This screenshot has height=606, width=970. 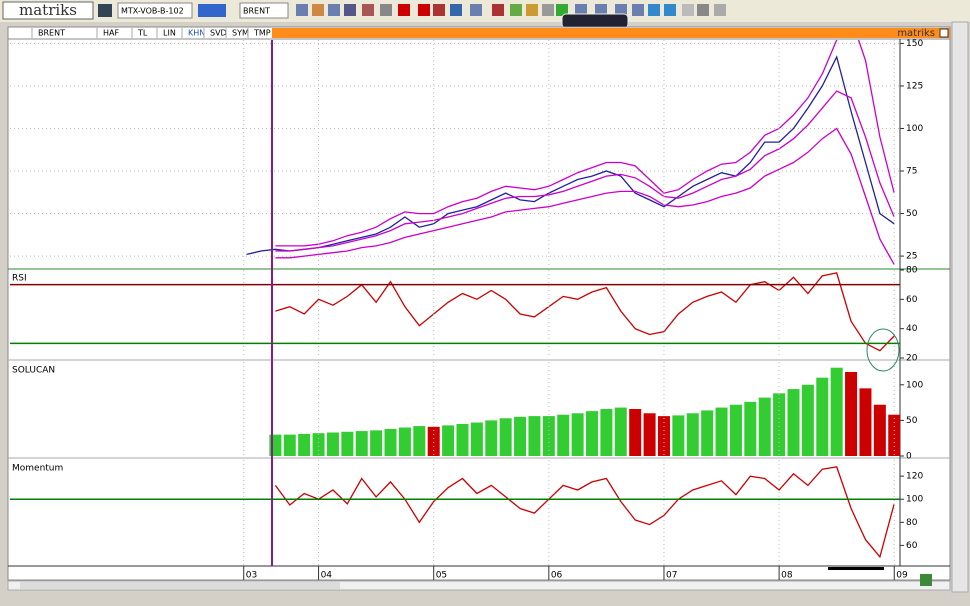 I want to click on refresh-button, so click(x=926, y=580).